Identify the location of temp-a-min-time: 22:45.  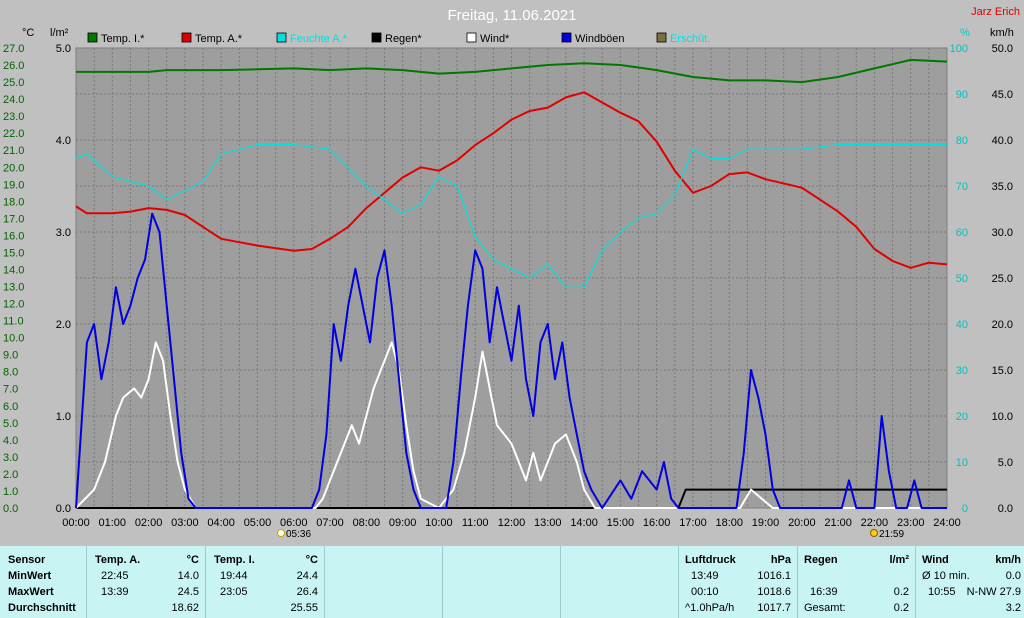
(115, 576).